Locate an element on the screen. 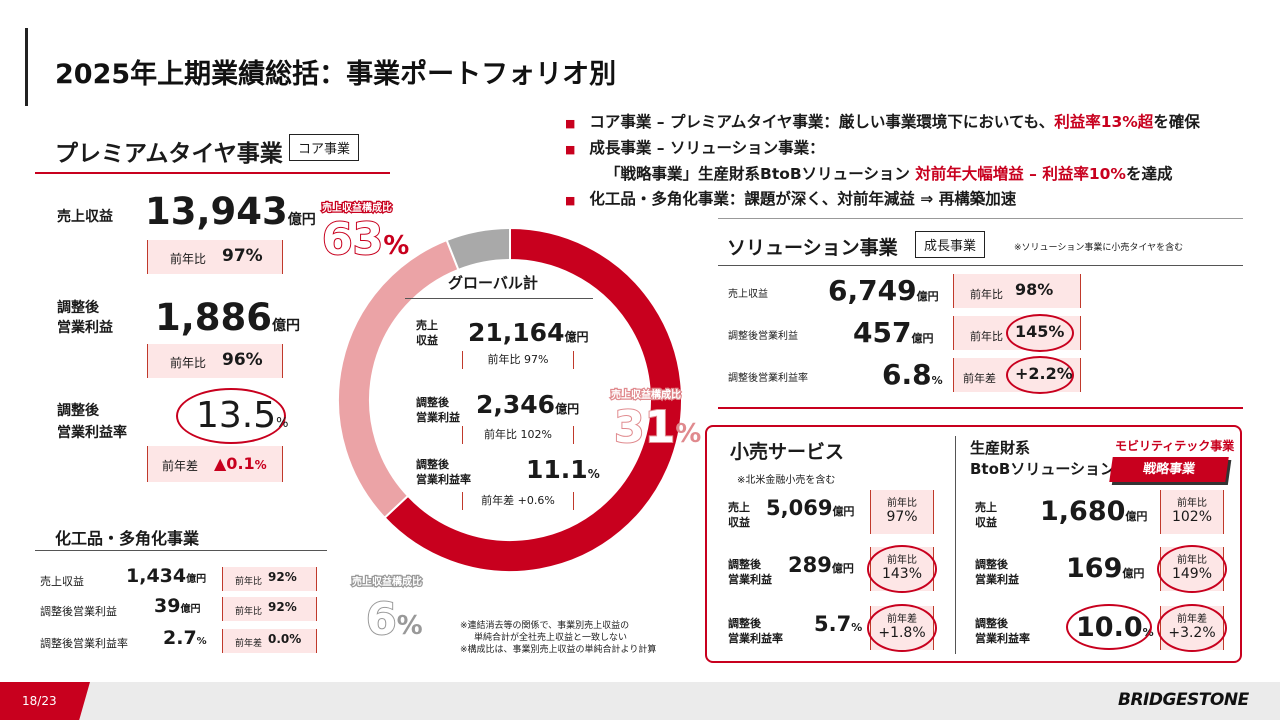 Image resolution: width=1280 pixels, height=720 pixels. premium-margin-value: 13.5% is located at coordinates (242, 415).